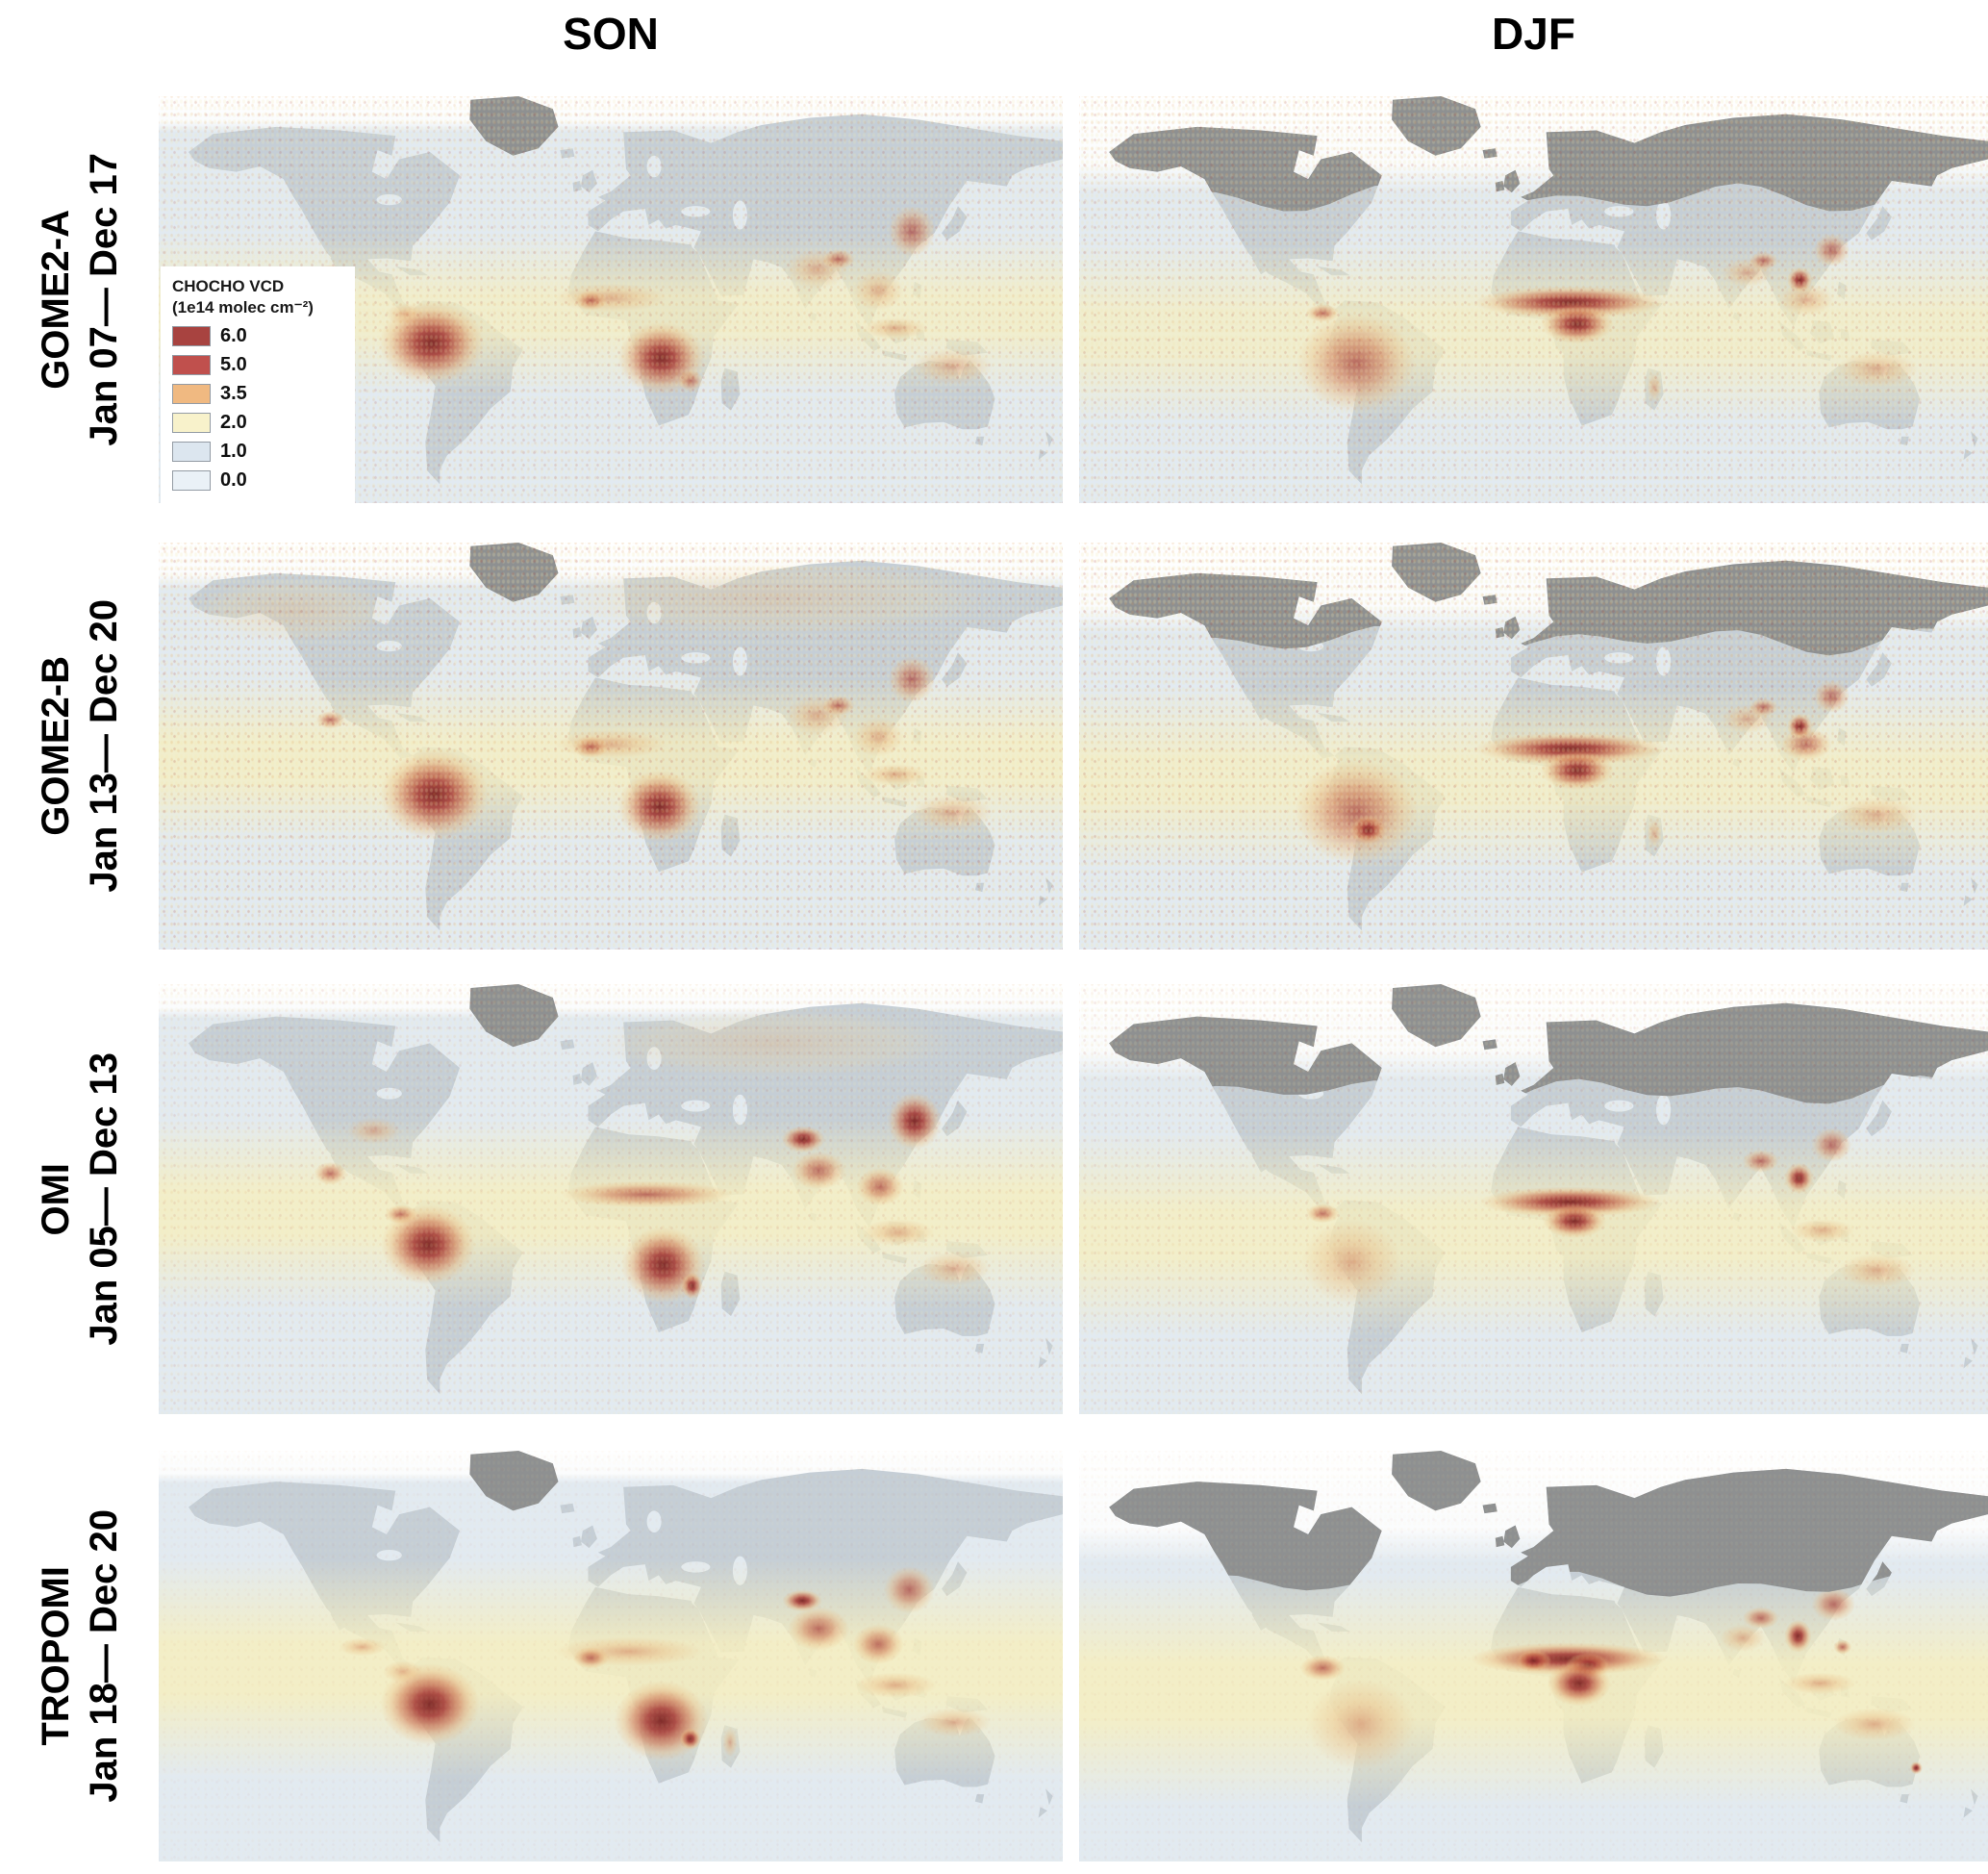 This screenshot has height=1874, width=1988. I want to click on legend-entry: 3.5, so click(258, 394).